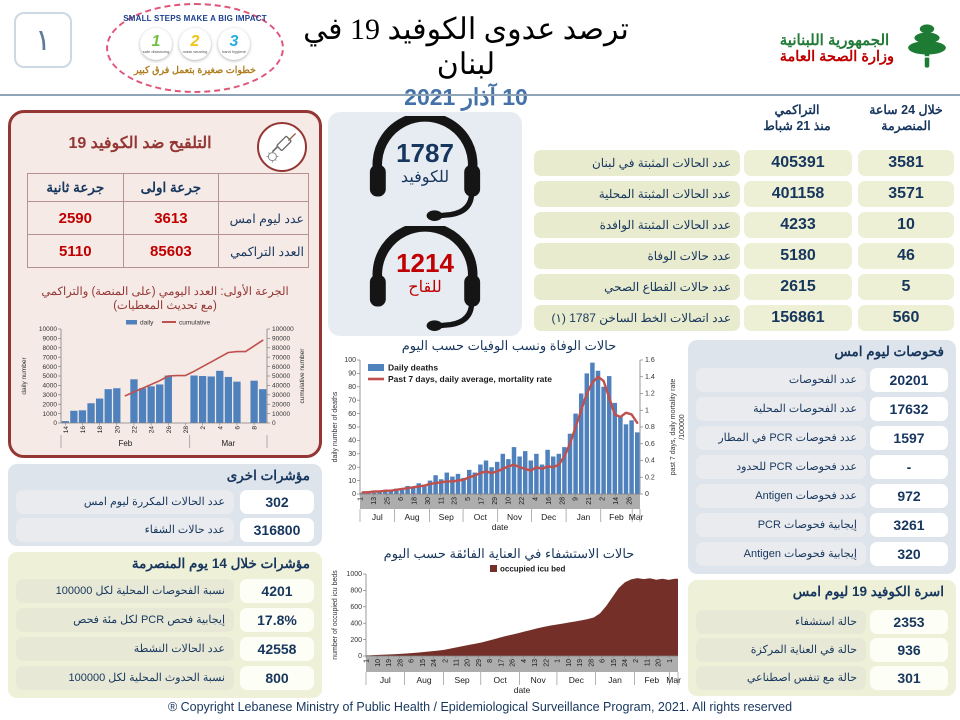  What do you see at coordinates (909, 678) in the screenshot?
I see `bed-row-value: 301` at bounding box center [909, 678].